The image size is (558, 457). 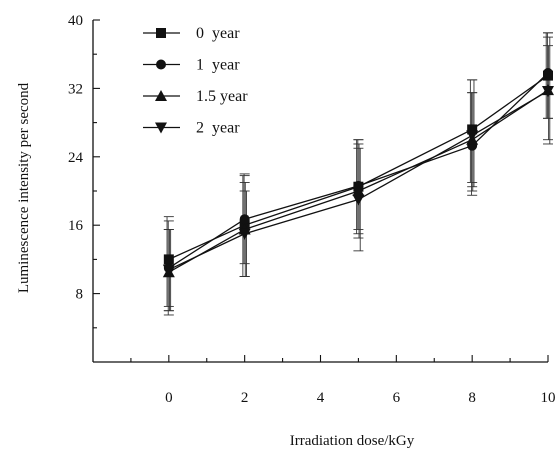 What do you see at coordinates (75, 89) in the screenshot?
I see `y-tick-label: 32` at bounding box center [75, 89].